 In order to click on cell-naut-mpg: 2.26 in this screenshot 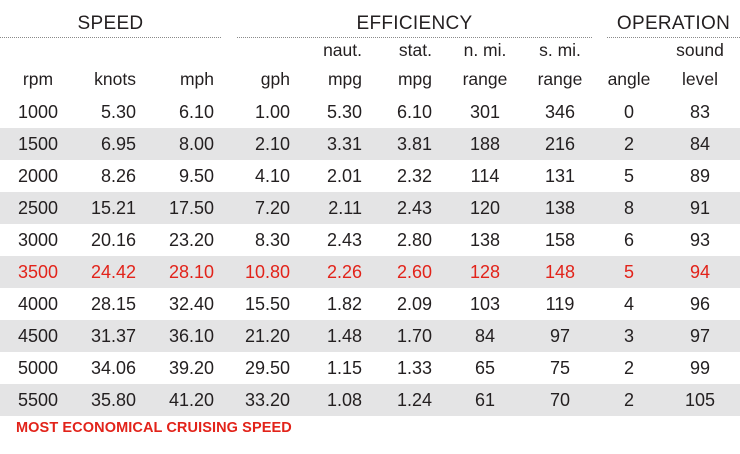, I will do `click(341, 272)`.